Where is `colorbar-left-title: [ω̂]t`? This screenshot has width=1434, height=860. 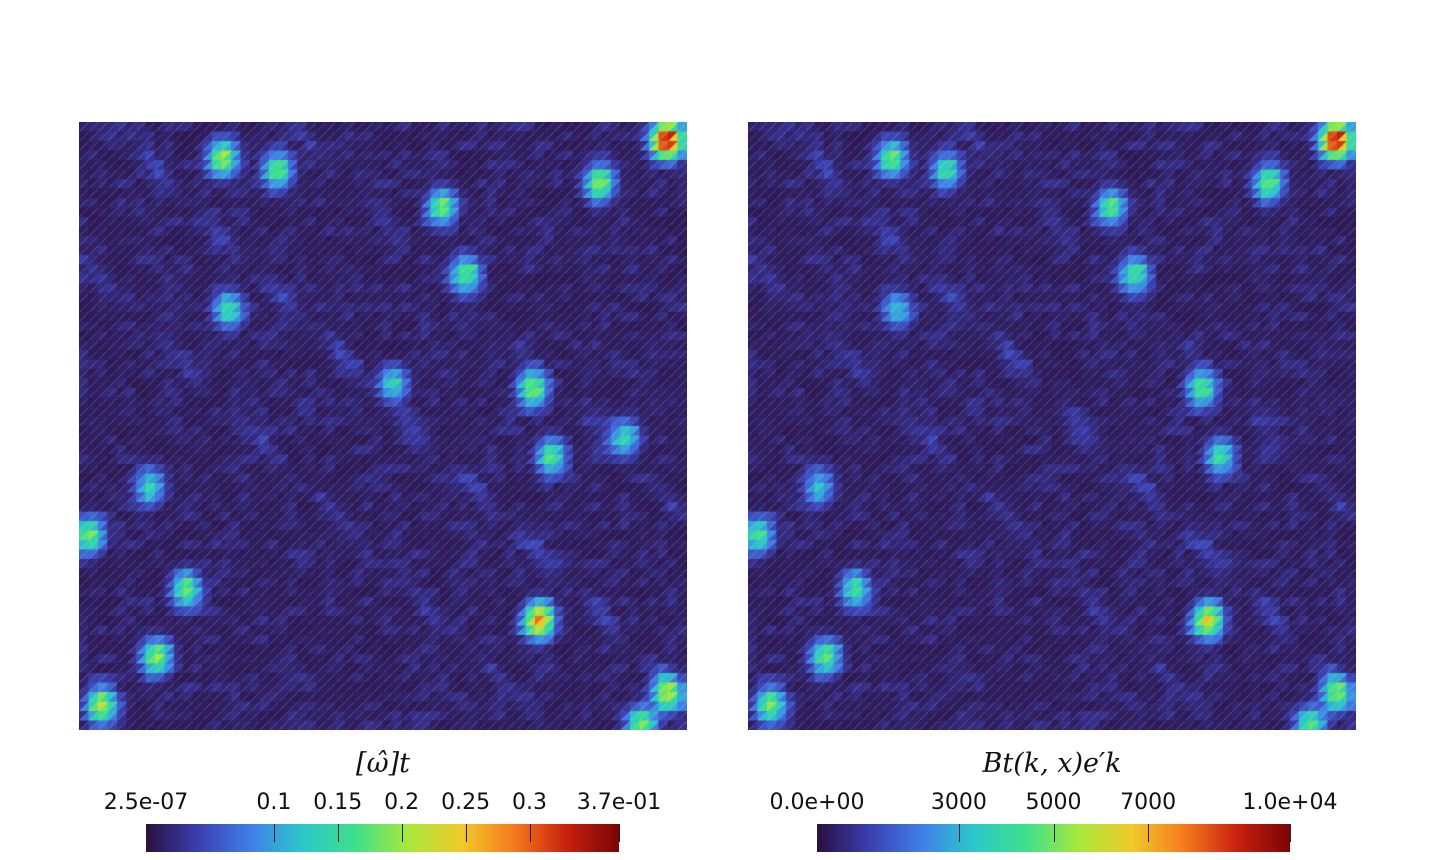 colorbar-left-title: [ω̂]t is located at coordinates (383, 763).